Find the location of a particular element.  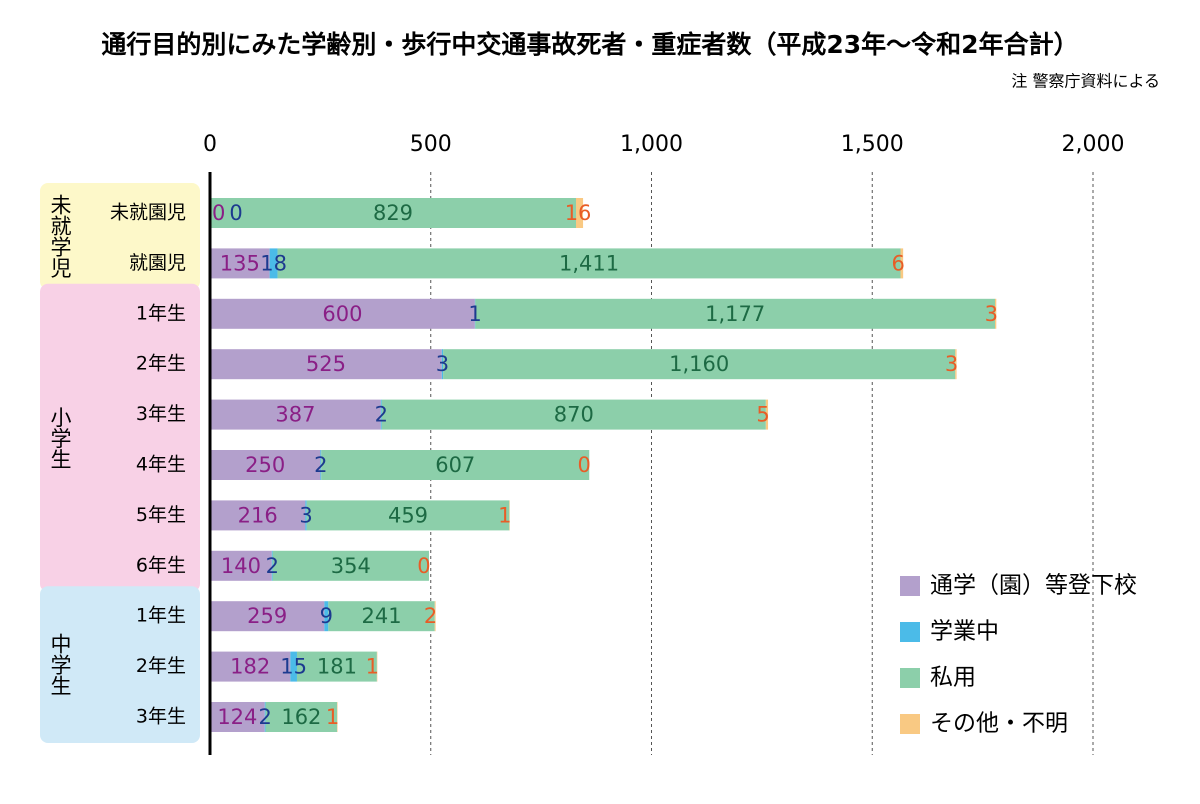

value-label: 259 is located at coordinates (267, 616).